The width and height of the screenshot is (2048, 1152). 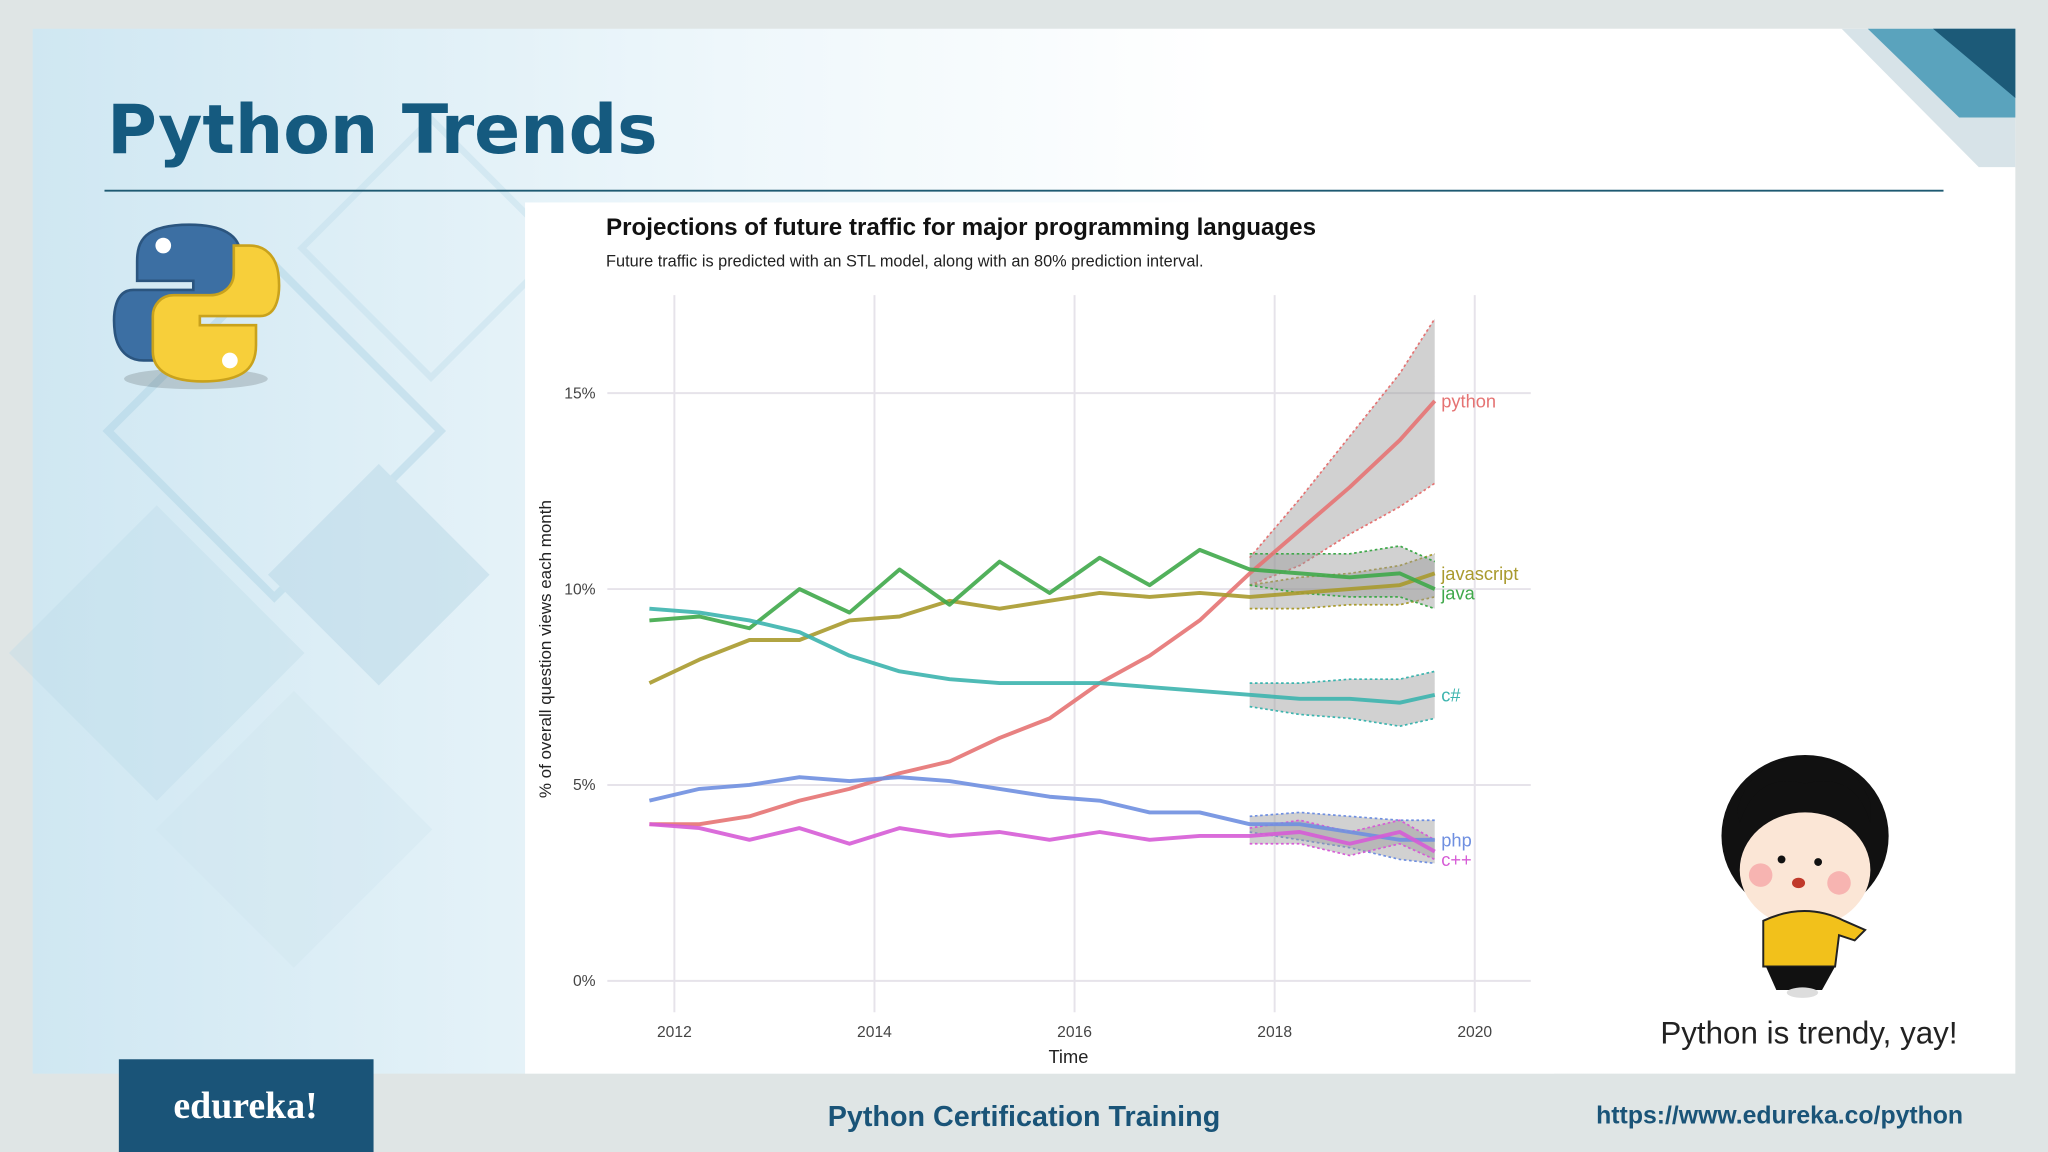 What do you see at coordinates (382, 130) in the screenshot?
I see `slide-title: Python Trends` at bounding box center [382, 130].